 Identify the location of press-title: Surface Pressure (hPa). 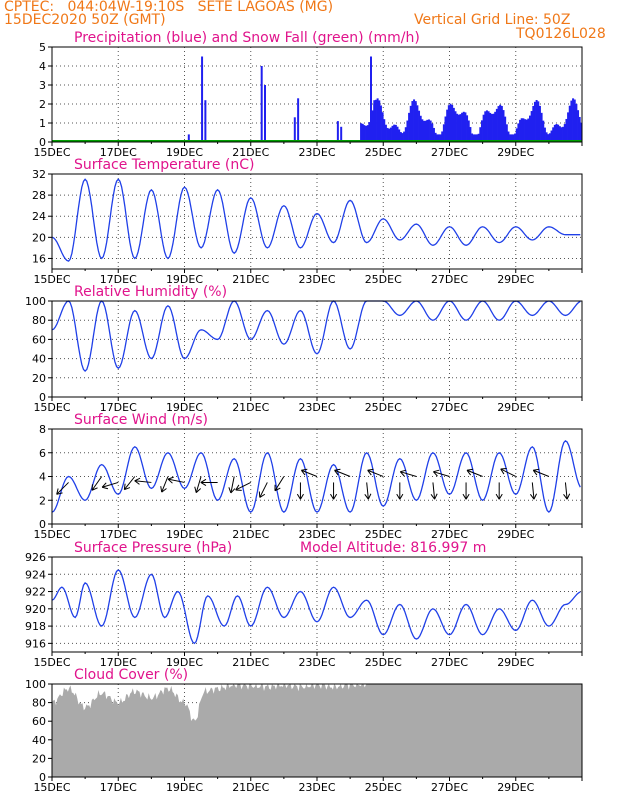
(153, 548).